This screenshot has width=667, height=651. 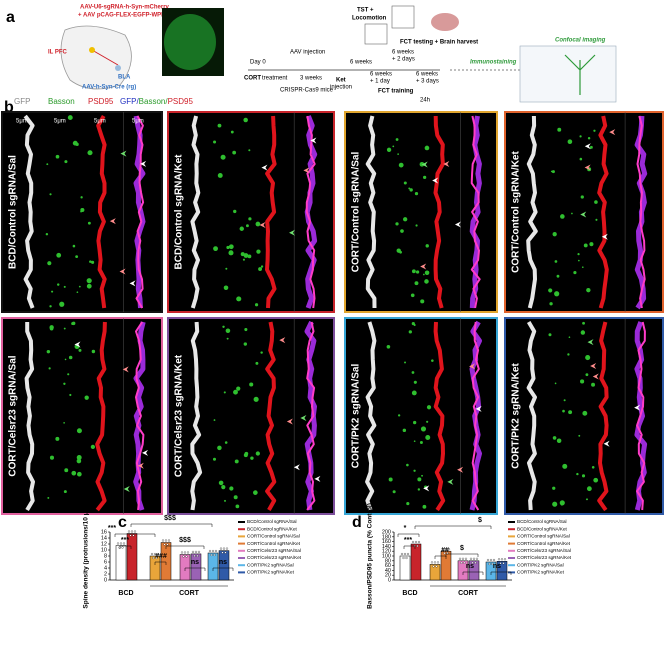 What do you see at coordinates (124, 16) in the screenshot?
I see `vector: + AAV pCAG-FLEX-EGFP-WPRE` at bounding box center [124, 16].